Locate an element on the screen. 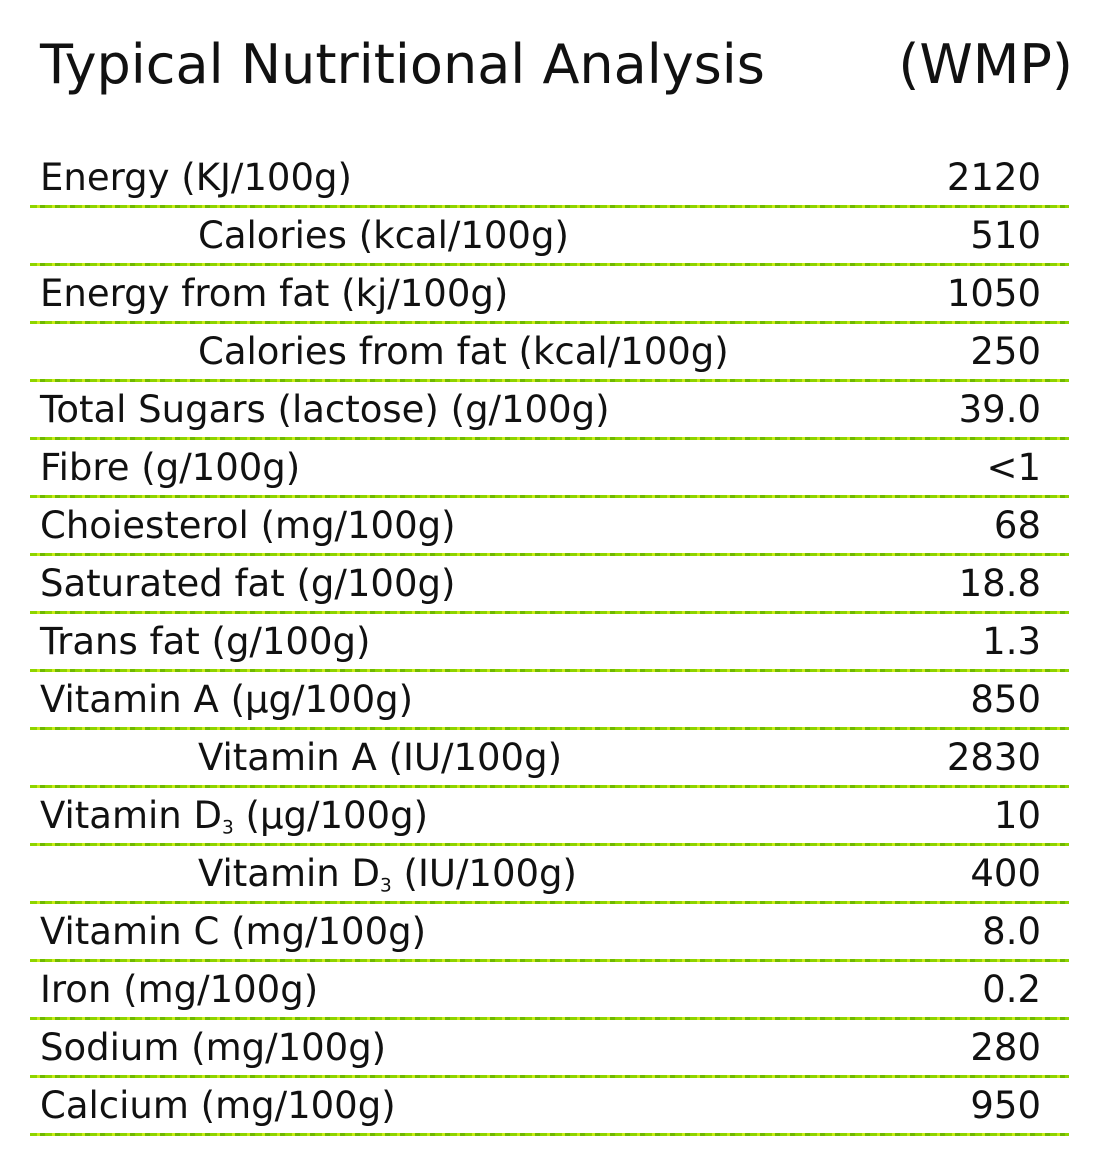 This screenshot has height=1164, width=1117. nutrient-label: Calcium (mg/100g) is located at coordinates (218, 1105).